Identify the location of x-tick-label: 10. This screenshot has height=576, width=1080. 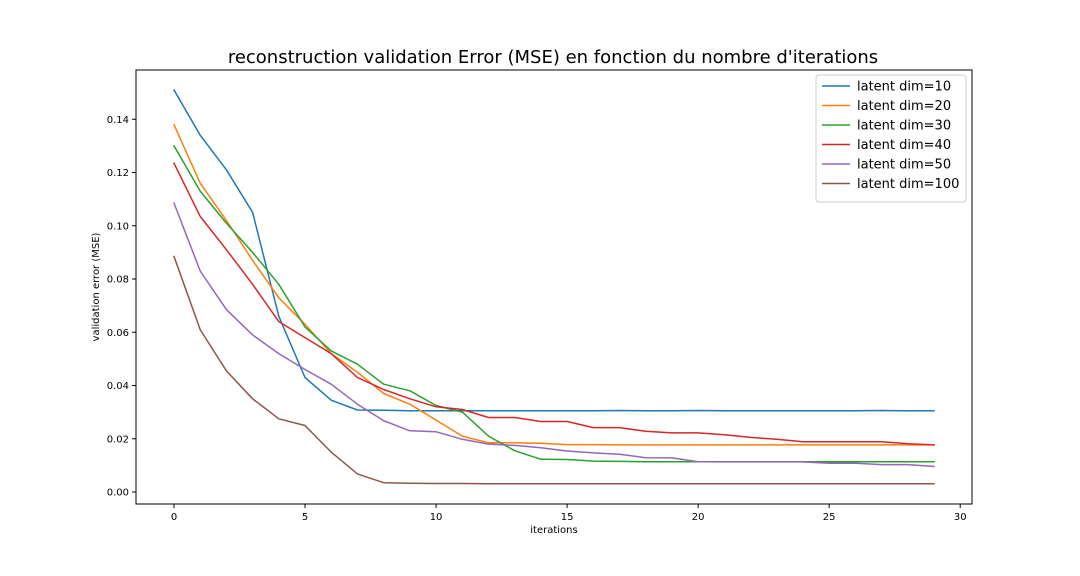
(436, 517).